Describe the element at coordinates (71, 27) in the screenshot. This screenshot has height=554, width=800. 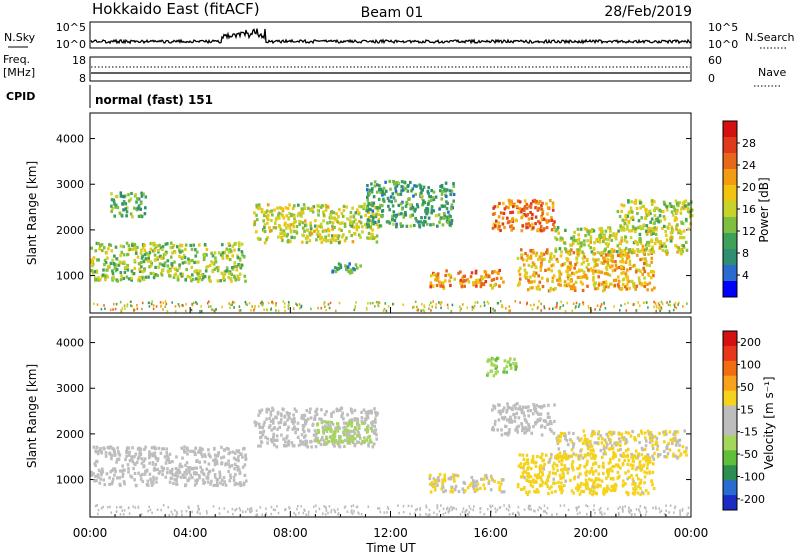
I see `nsky-tick-top: 10^5` at that location.